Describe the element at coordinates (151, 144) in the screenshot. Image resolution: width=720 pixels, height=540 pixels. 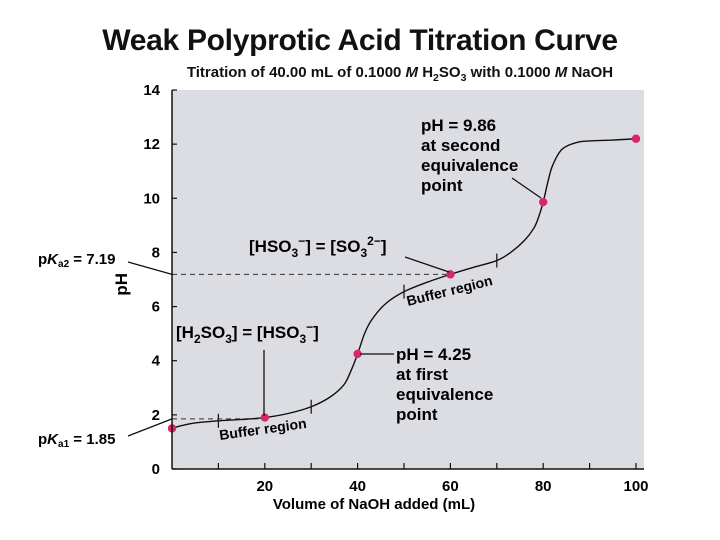
I see `y-tick-label: 12` at that location.